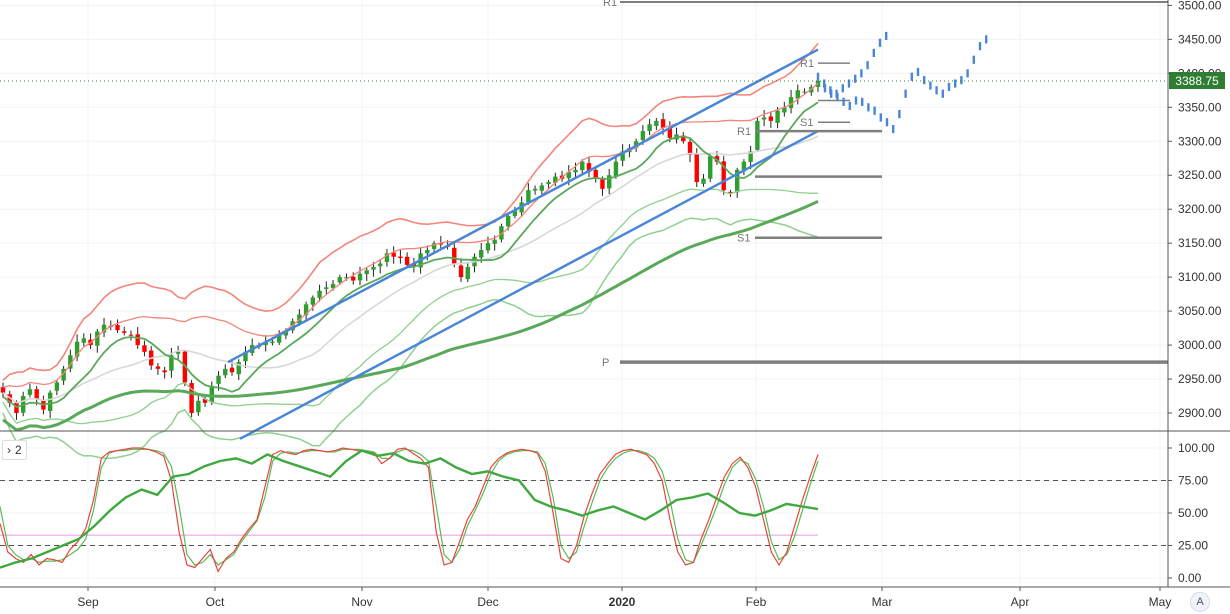 The height and width of the screenshot is (614, 1230). Describe the element at coordinates (622, 602) in the screenshot. I see `x-tick-label: 2020` at that location.